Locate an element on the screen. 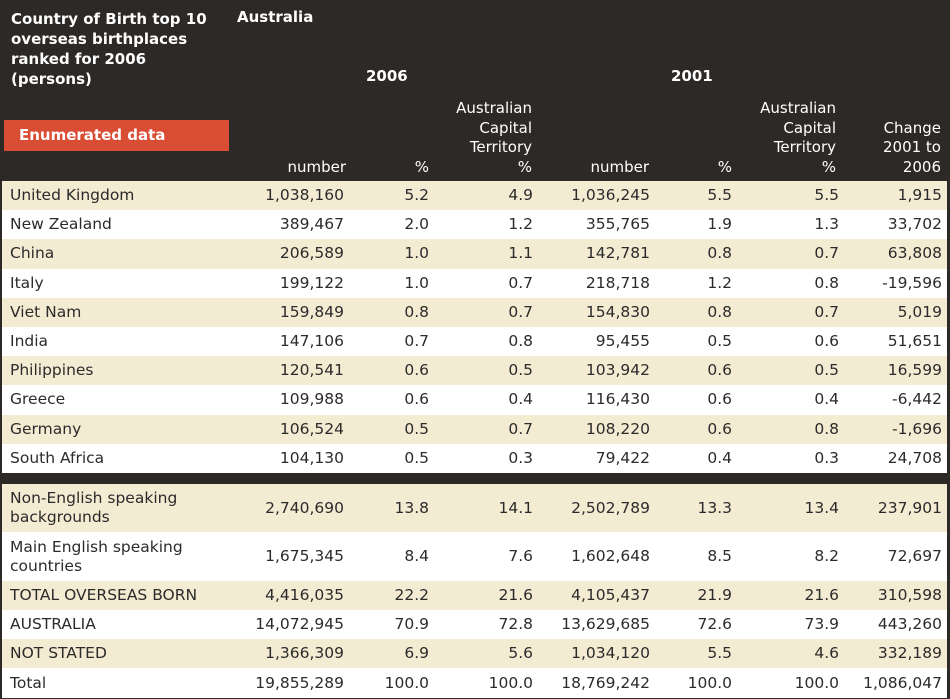  cell-value: 22.2 is located at coordinates (390, 595).